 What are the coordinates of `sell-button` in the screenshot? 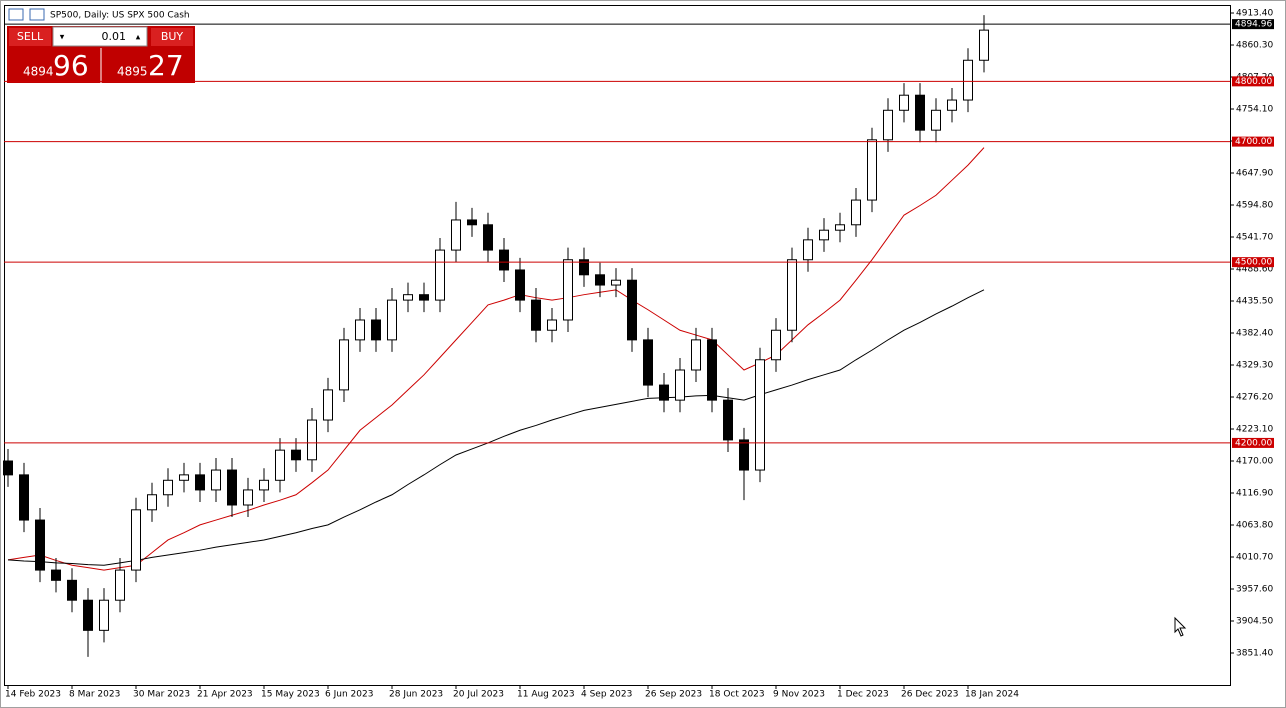 It's located at (30, 37).